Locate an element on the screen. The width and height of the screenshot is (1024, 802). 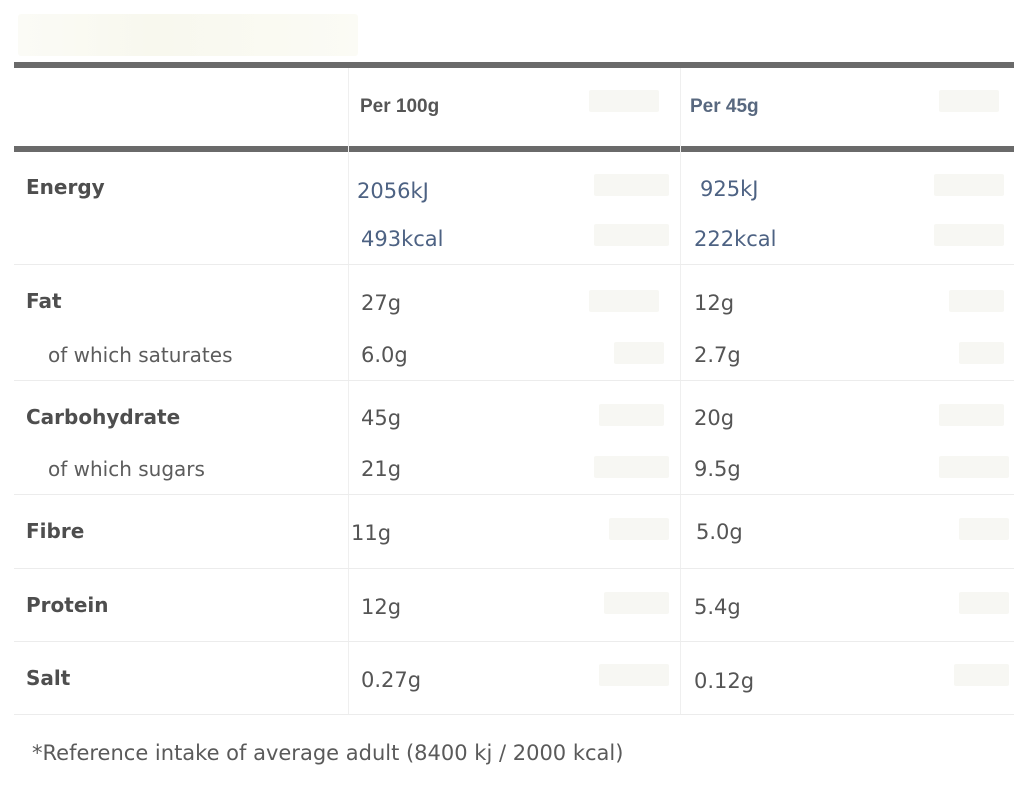
salt-per-100g: 0.27g is located at coordinates (391, 680).